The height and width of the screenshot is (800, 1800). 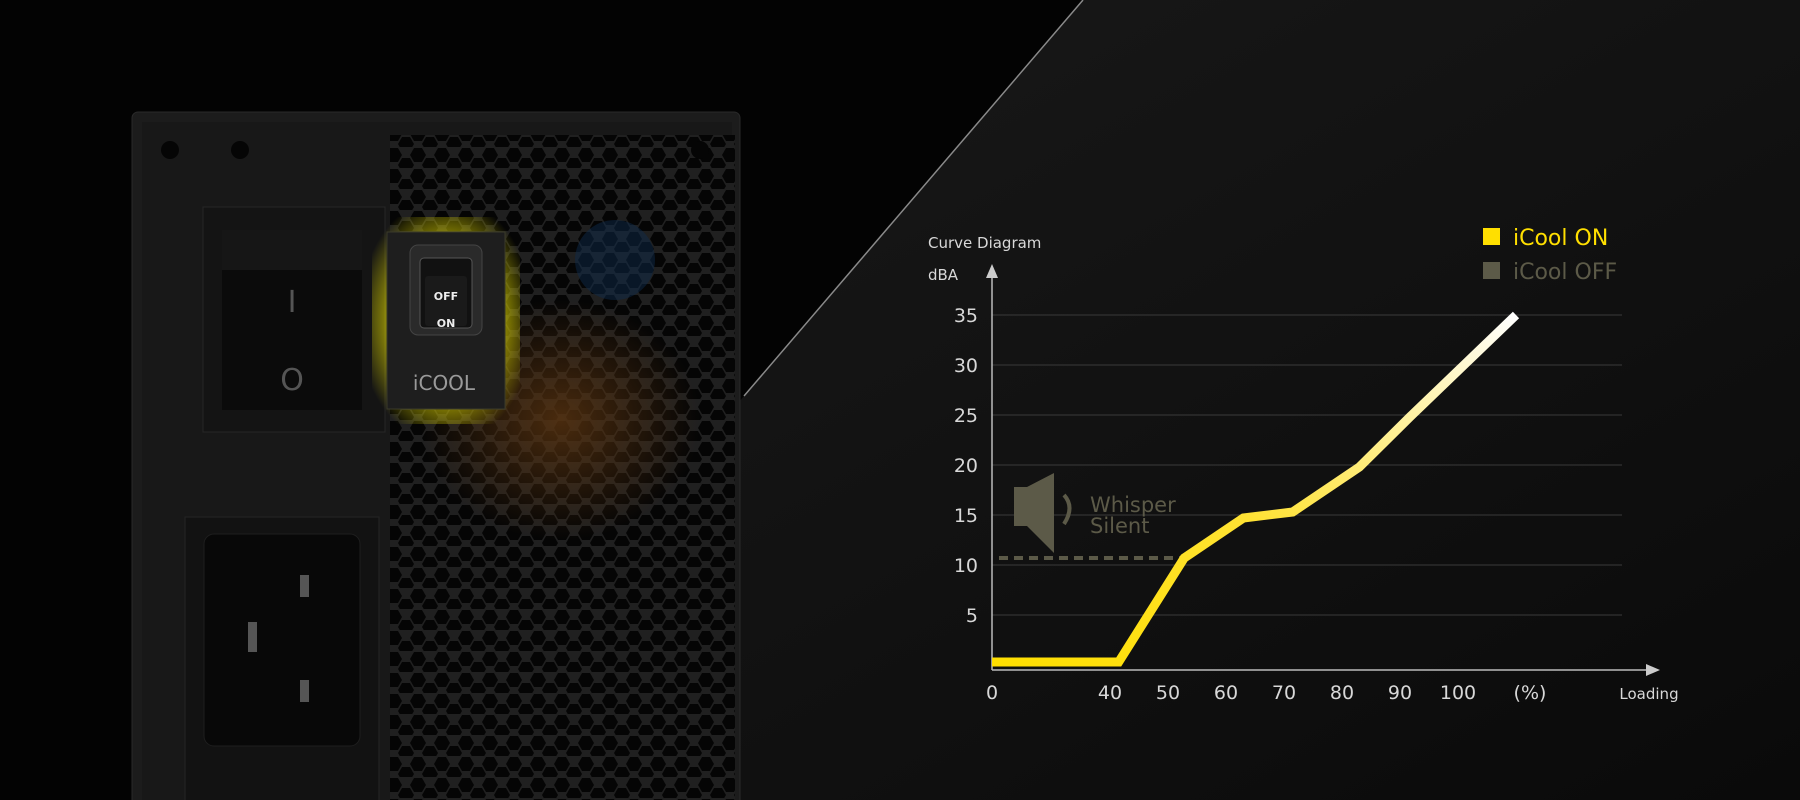 I want to click on x-axis-arrow, so click(x=1653, y=670).